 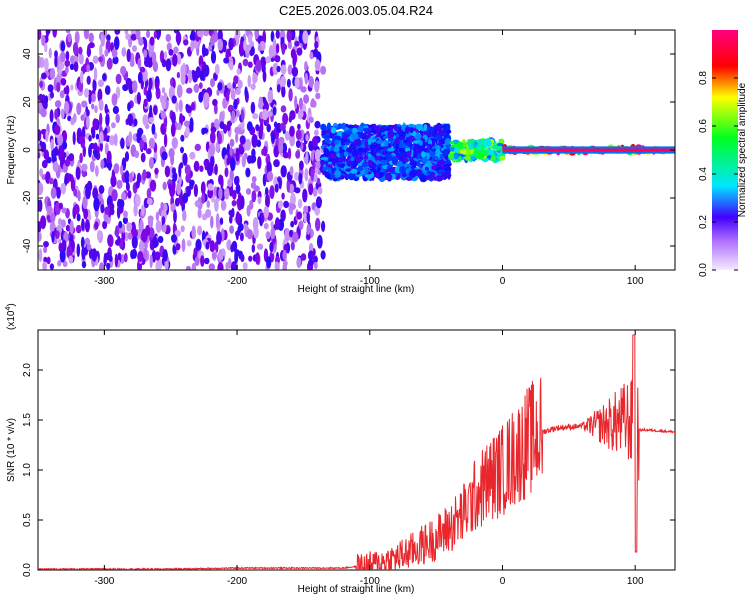 What do you see at coordinates (370, 281) in the screenshot?
I see `spectrogram-x-tick-label: -100` at bounding box center [370, 281].